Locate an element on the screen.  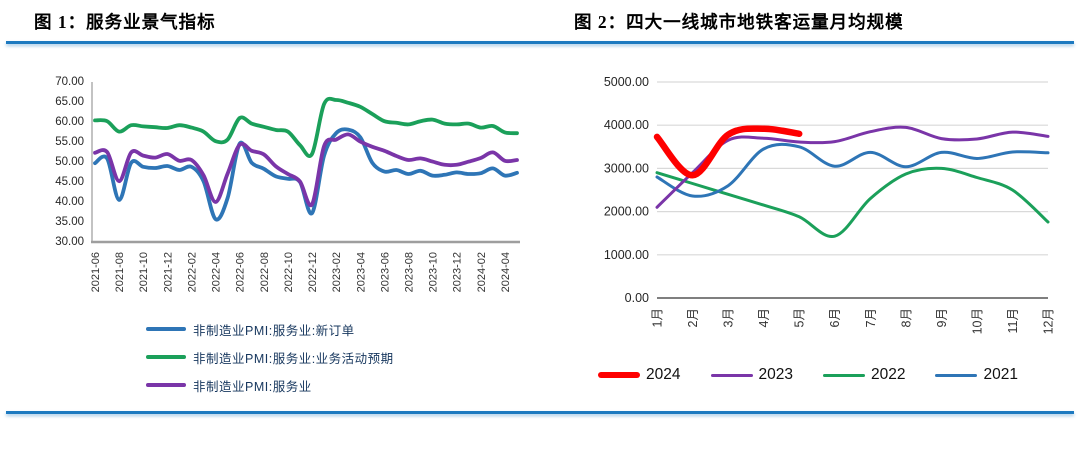
y-tick-label: 2000.00 is located at coordinates (626, 212).